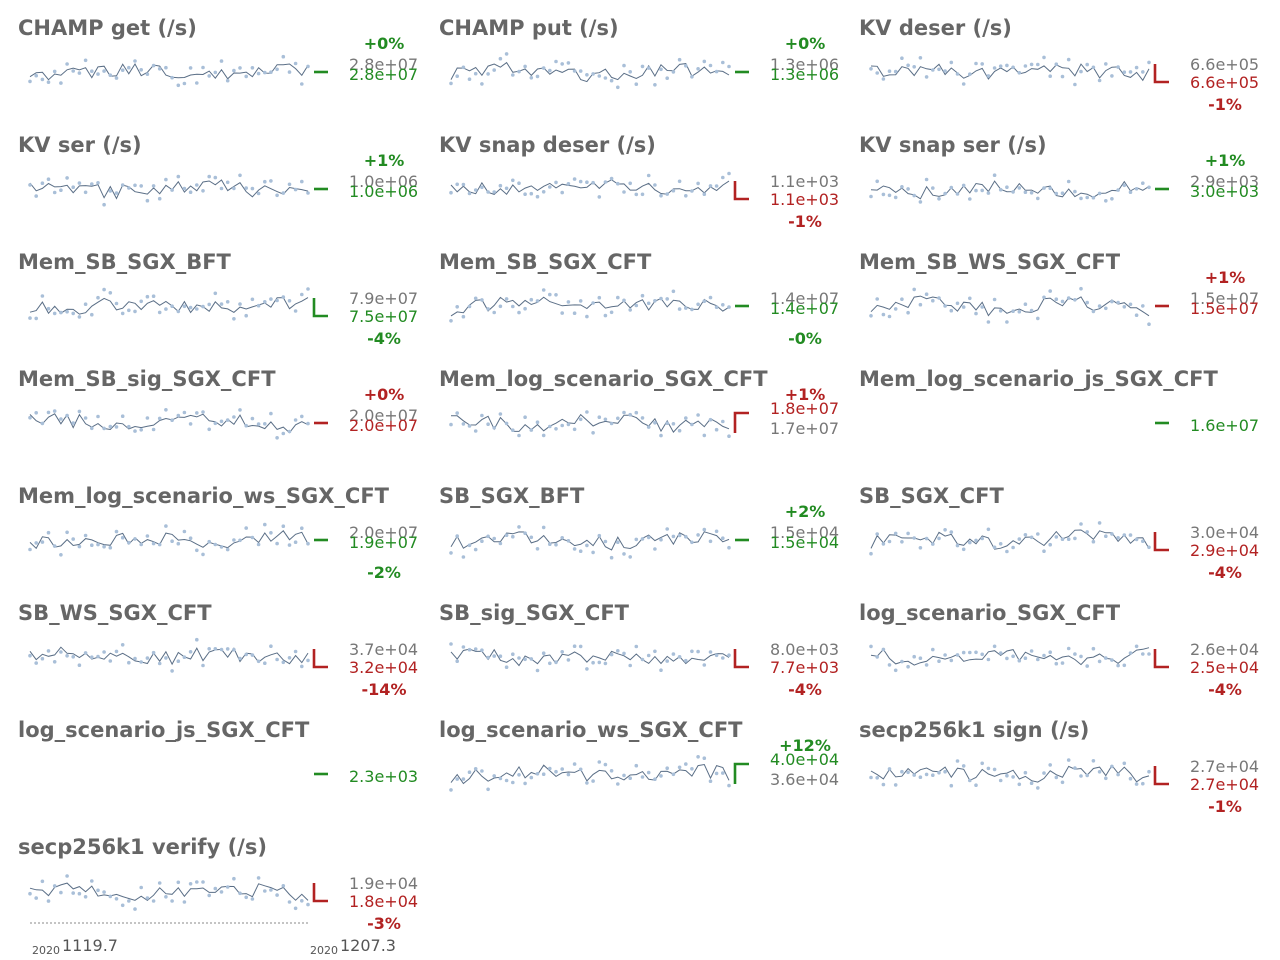 This screenshot has height=960, width=1280. I want to click on chart-title: KV ser (/s), so click(80, 145).